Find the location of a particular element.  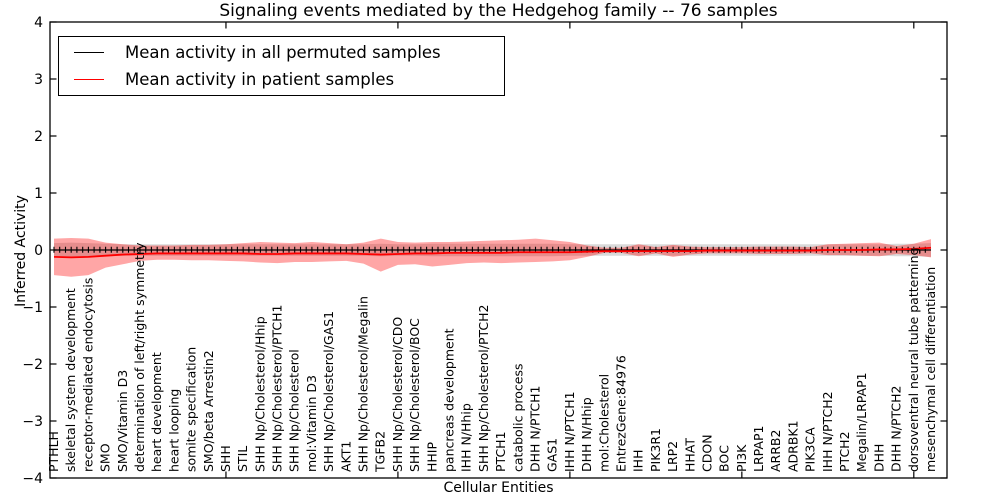

patient-line-sample-icon is located at coordinates (89, 79).